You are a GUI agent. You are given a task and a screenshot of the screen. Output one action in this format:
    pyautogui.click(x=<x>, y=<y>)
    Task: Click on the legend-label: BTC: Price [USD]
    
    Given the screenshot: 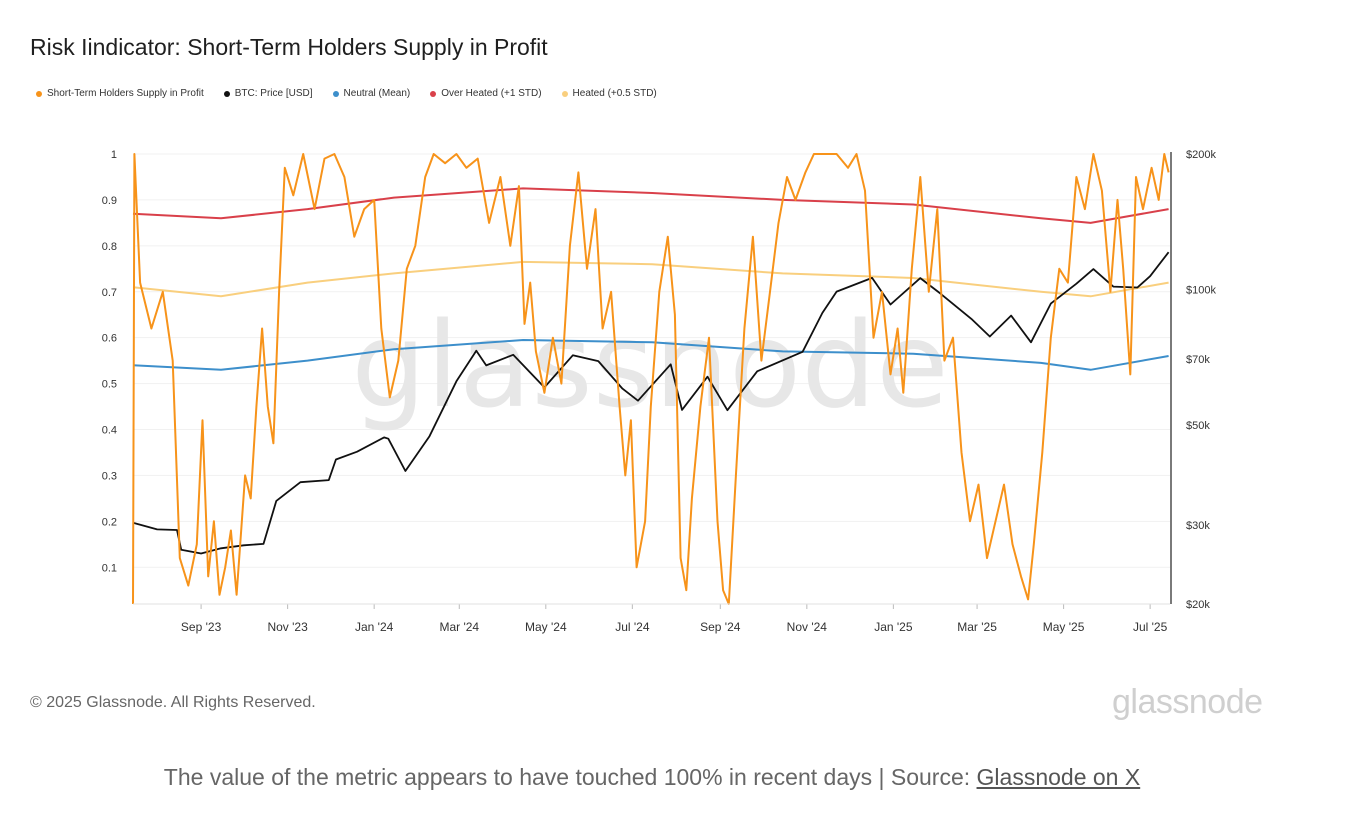 What is the action you would take?
    pyautogui.click(x=273, y=93)
    